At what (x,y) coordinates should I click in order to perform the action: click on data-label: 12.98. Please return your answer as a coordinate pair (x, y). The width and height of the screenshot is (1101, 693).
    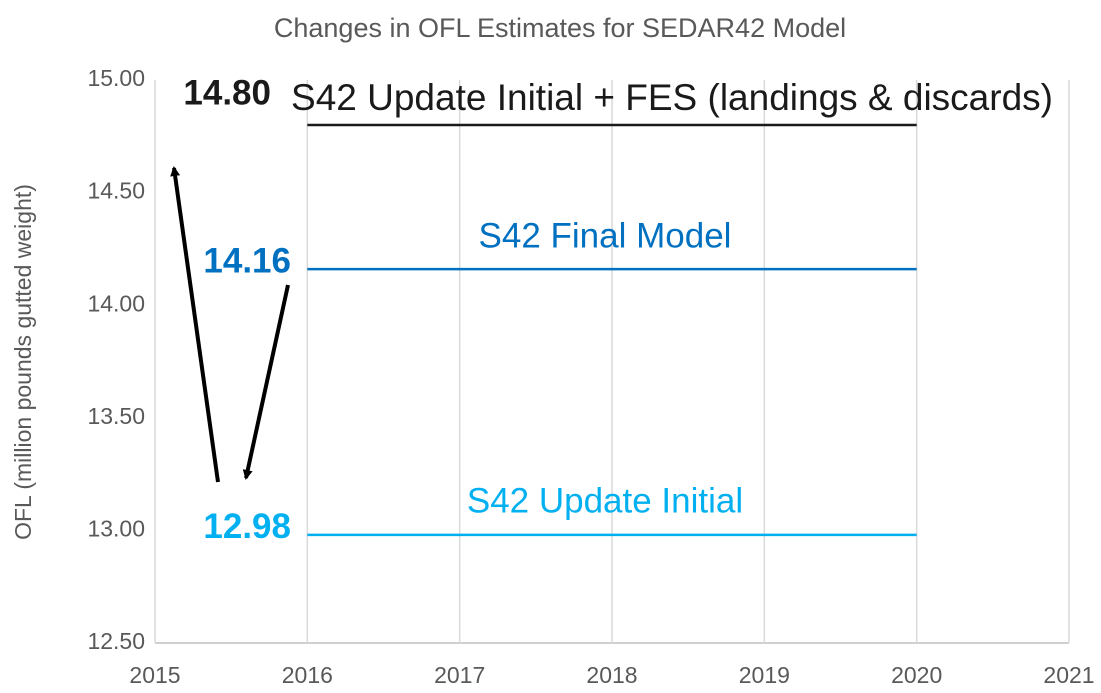
    Looking at the image, I should click on (247, 526).